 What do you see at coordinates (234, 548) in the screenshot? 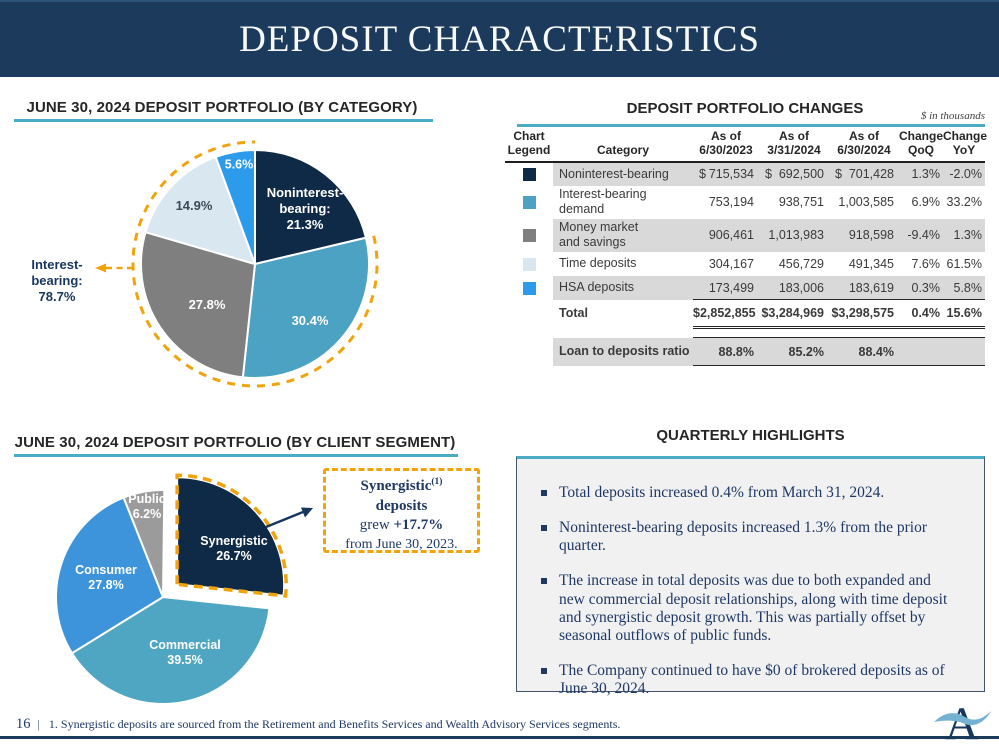
I see `pie-label-synergistic: Synergistic 26.7%` at bounding box center [234, 548].